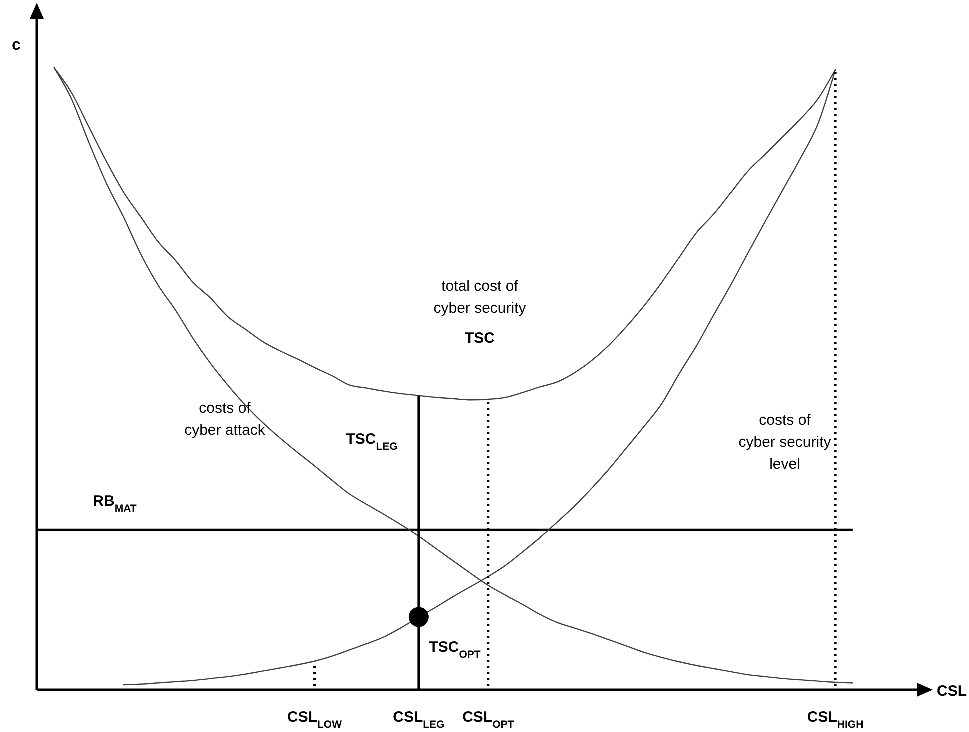  I want to click on annotation: costs of cyber attack, so click(225, 419).